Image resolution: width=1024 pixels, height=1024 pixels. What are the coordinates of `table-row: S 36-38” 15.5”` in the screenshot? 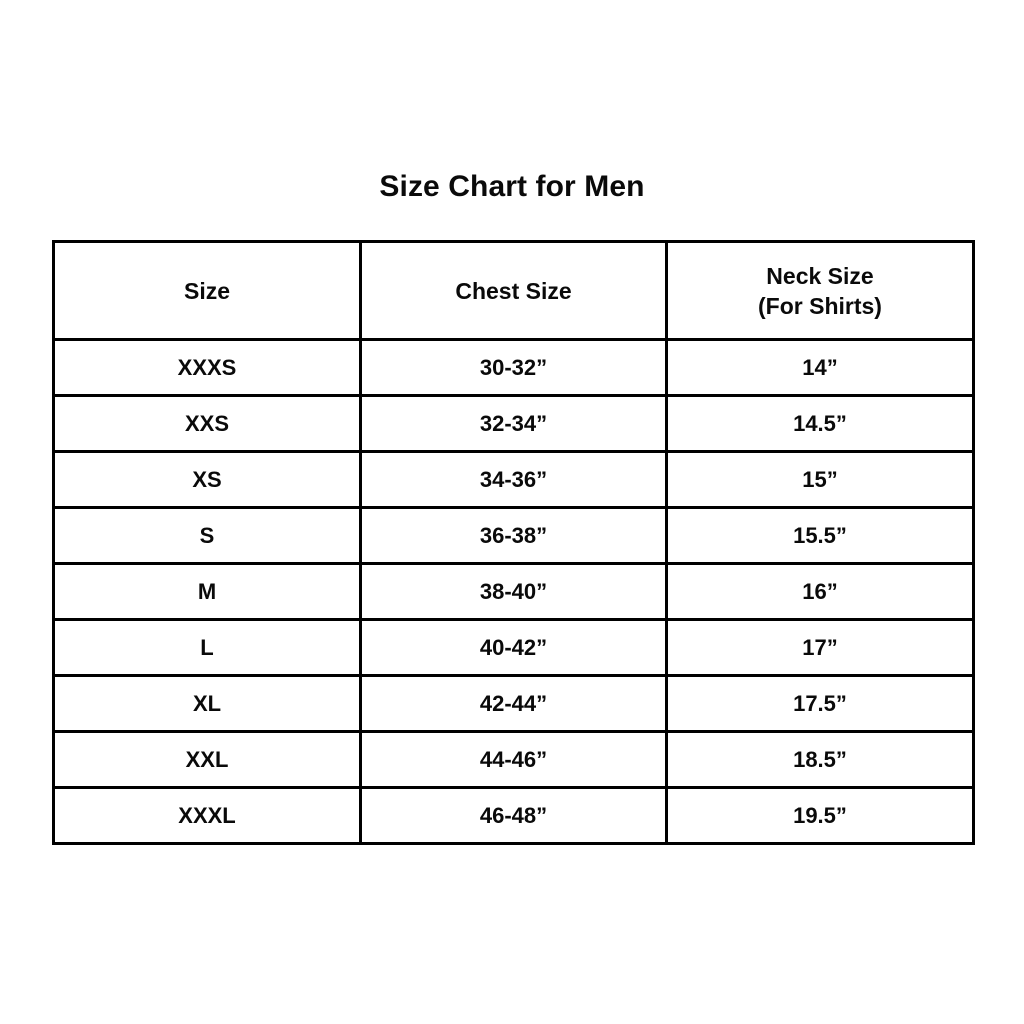 It's located at (513, 535).